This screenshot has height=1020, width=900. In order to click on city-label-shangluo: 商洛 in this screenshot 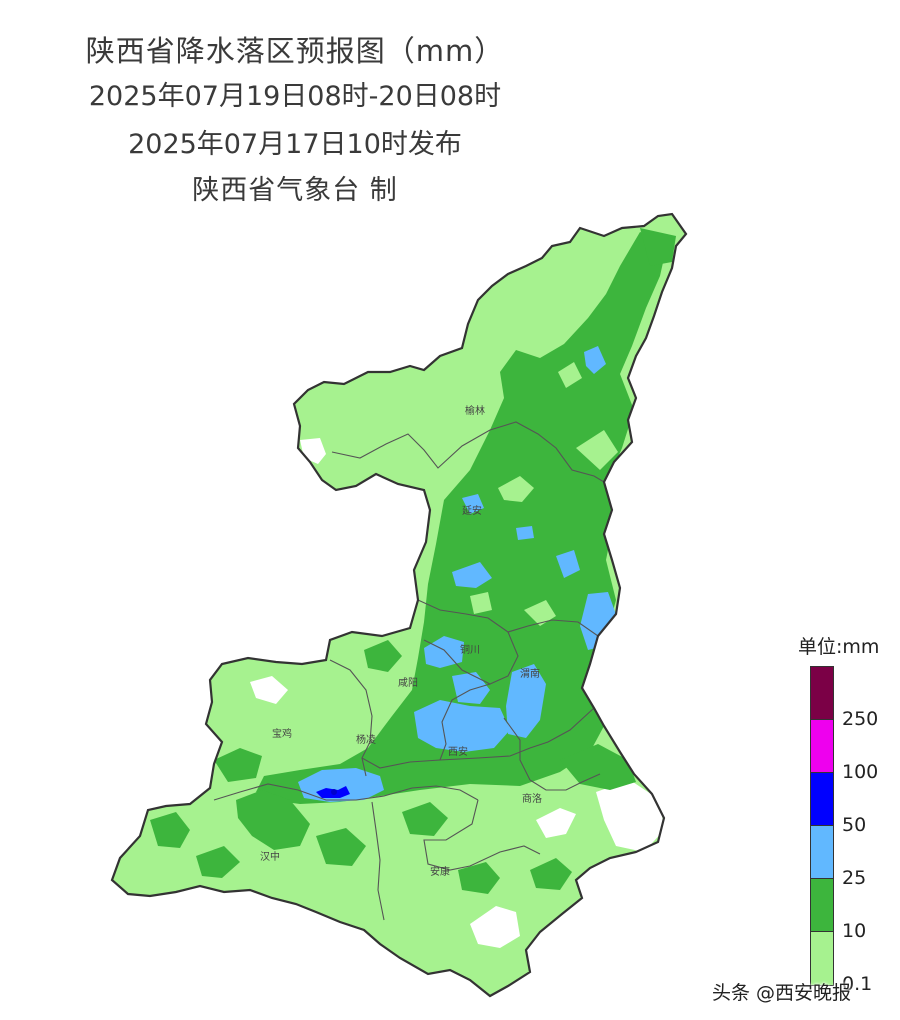, I will do `click(532, 798)`.